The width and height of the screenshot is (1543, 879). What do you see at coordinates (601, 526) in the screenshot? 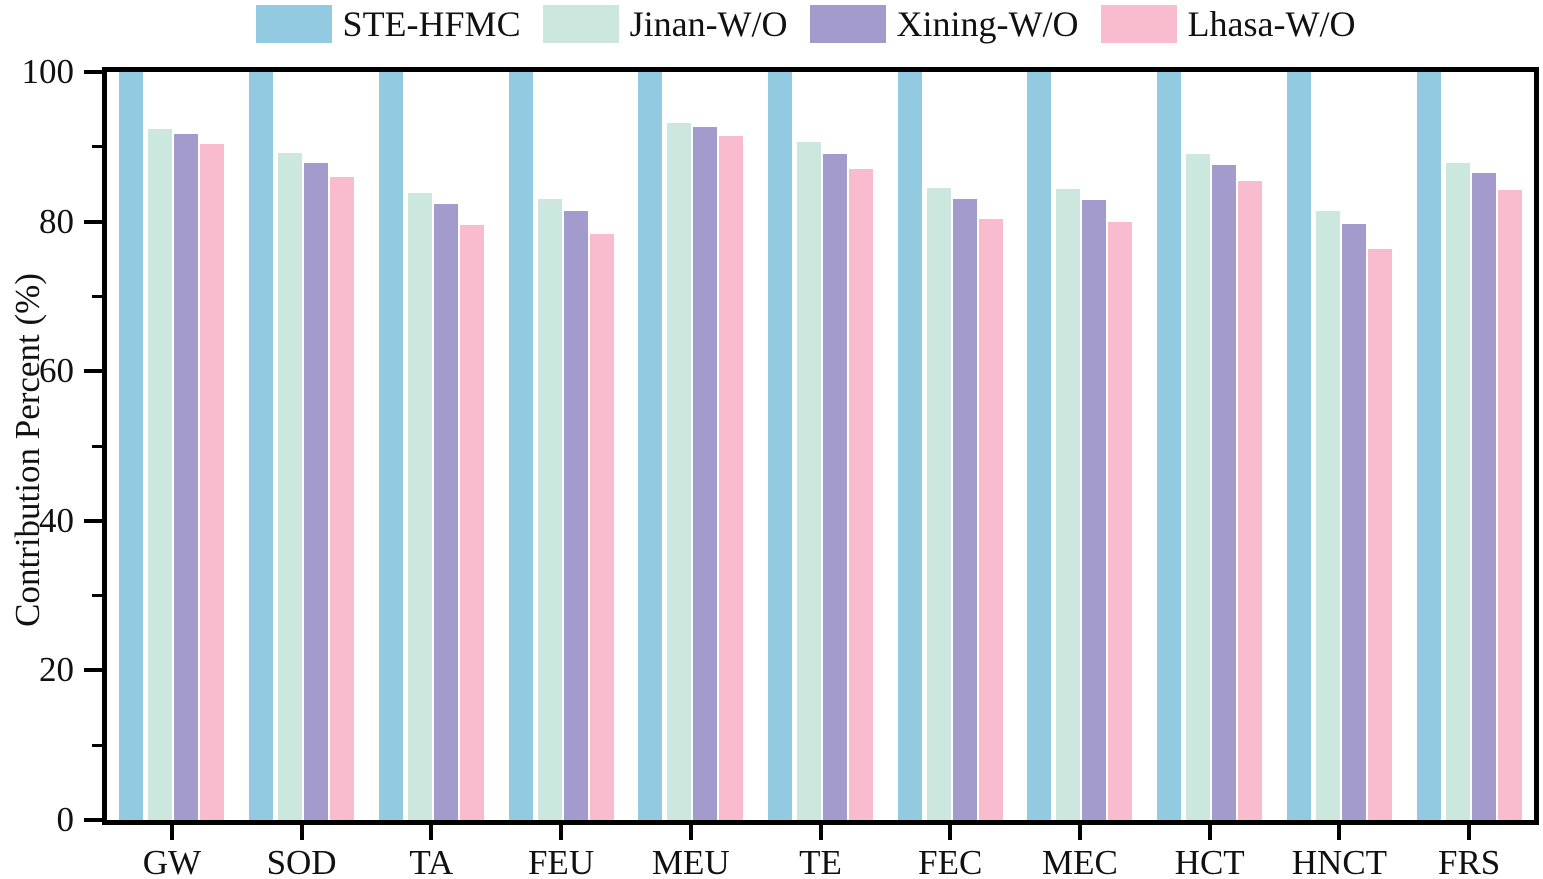
I see `bar-feu-lhasa-w-o` at bounding box center [601, 526].